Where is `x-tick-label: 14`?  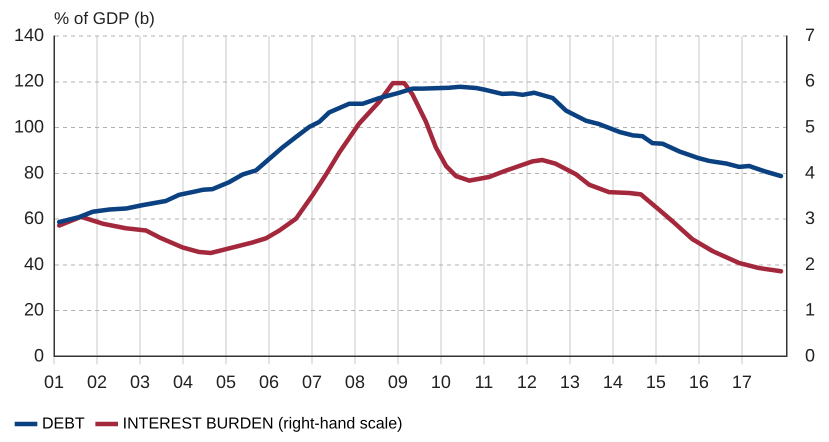
x-tick-label: 14 is located at coordinates (612, 382).